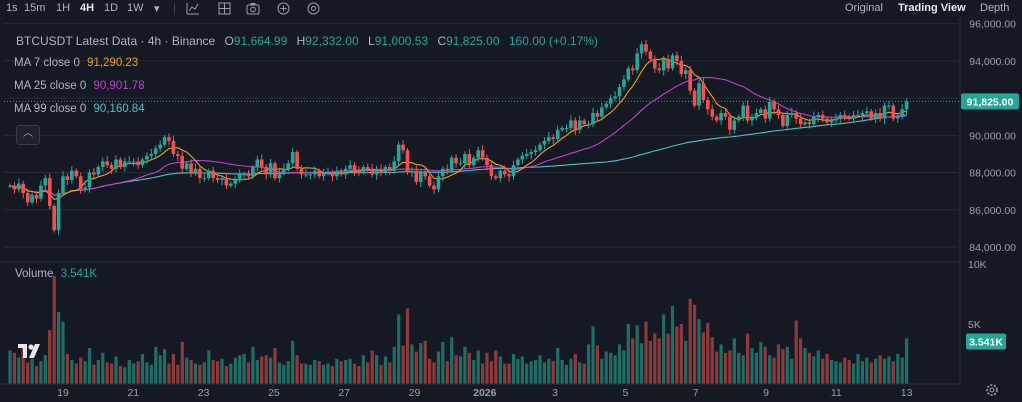 Image resolution: width=1022 pixels, height=402 pixels. Describe the element at coordinates (401, 41) in the screenshot. I see `low-value: 91,000.53` at that location.